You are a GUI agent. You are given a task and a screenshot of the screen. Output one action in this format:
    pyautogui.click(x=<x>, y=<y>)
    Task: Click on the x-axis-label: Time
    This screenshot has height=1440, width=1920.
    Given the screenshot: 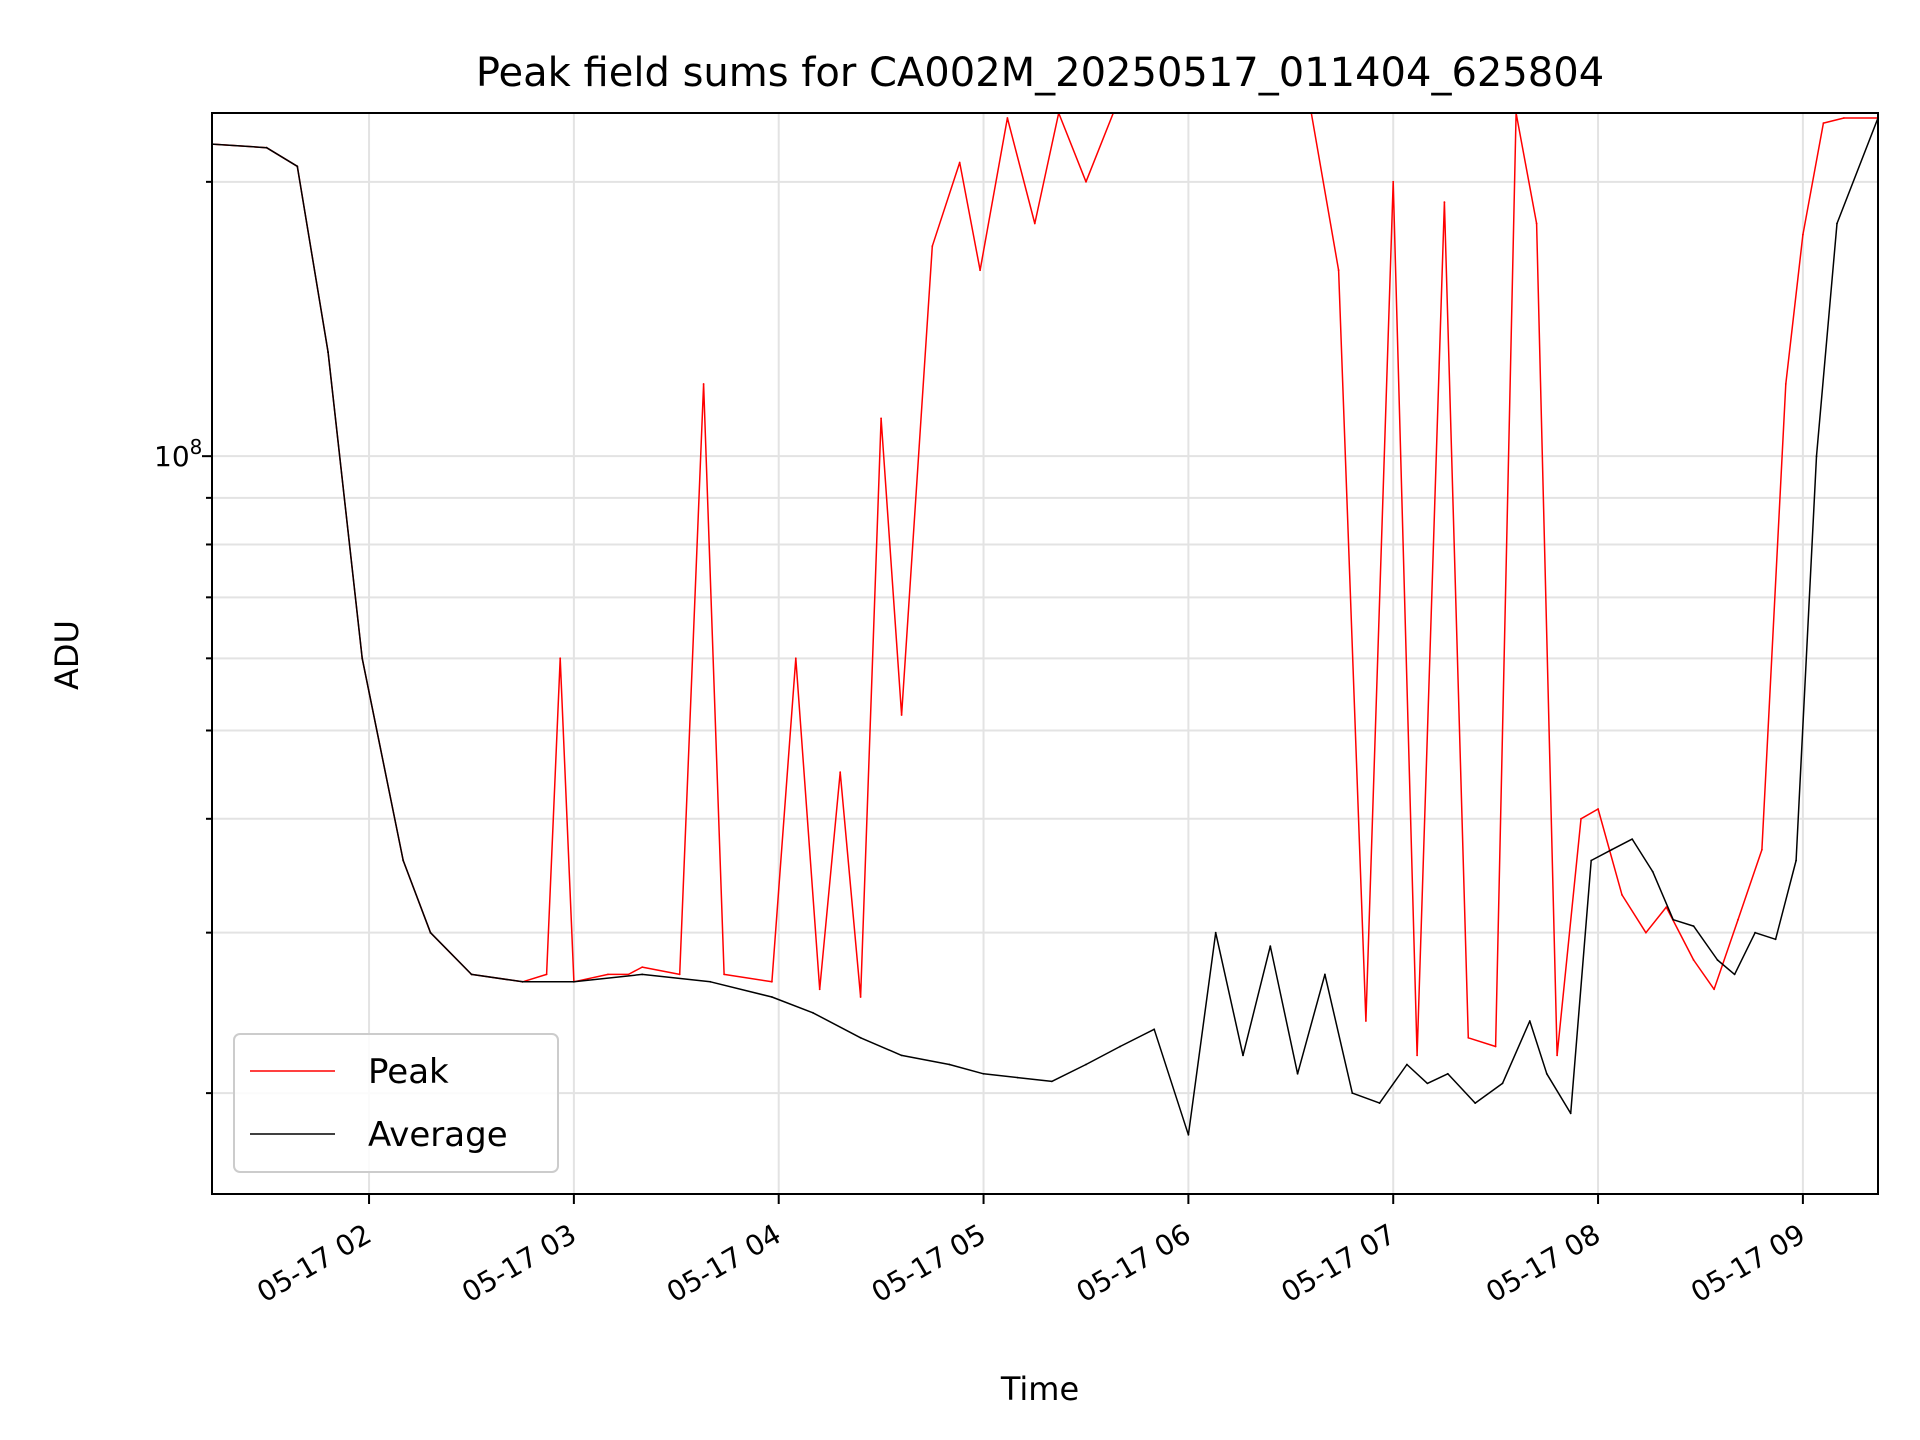 What is the action you would take?
    pyautogui.click(x=1039, y=1389)
    